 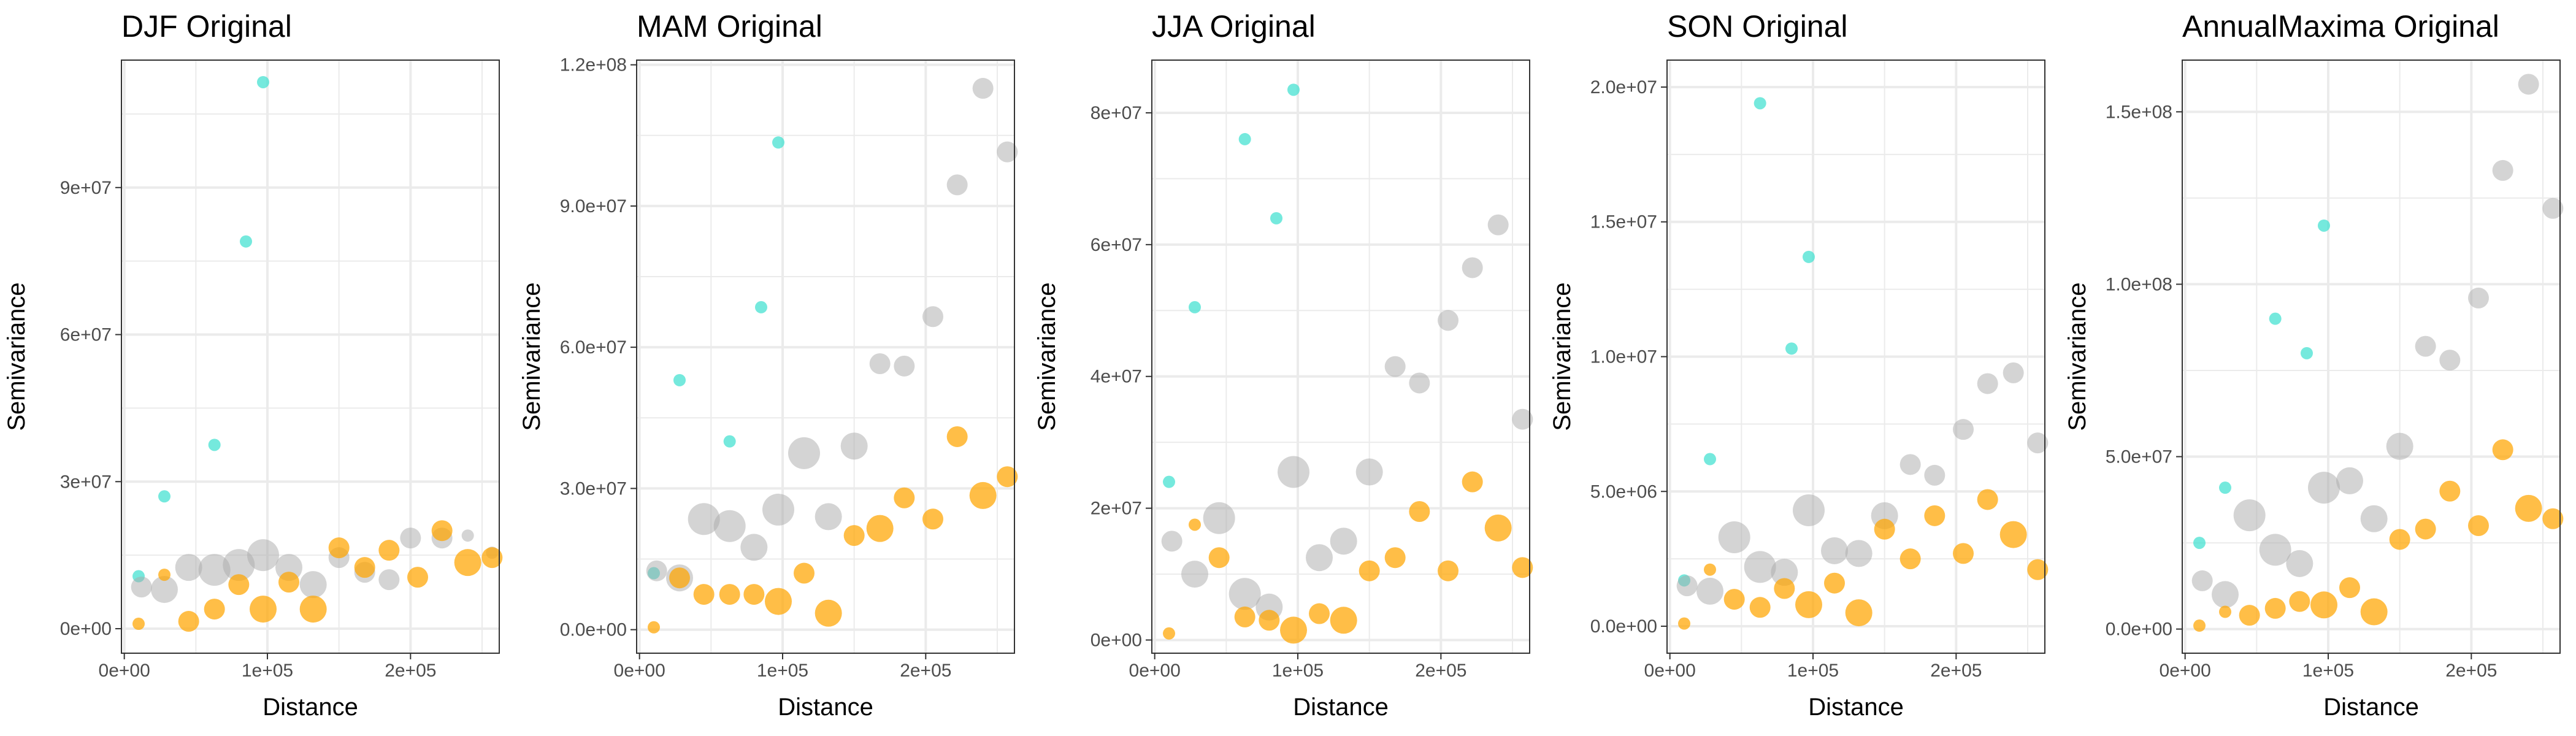 I want to click on y-tick-label: 0.0e+00, so click(x=2139, y=629).